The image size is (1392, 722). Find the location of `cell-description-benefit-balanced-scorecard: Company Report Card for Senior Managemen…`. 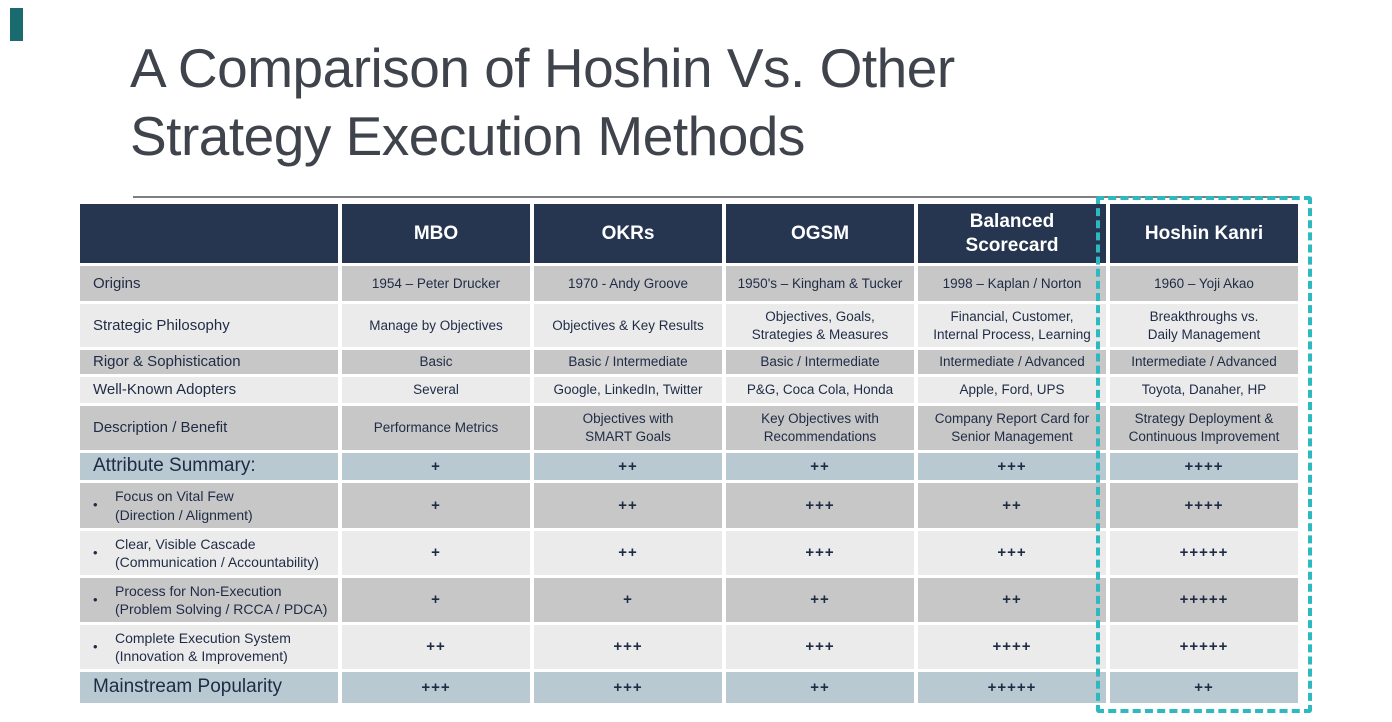

cell-description-benefit-balanced-scorecard: Company Report Card for Senior Managemen… is located at coordinates (1012, 428).